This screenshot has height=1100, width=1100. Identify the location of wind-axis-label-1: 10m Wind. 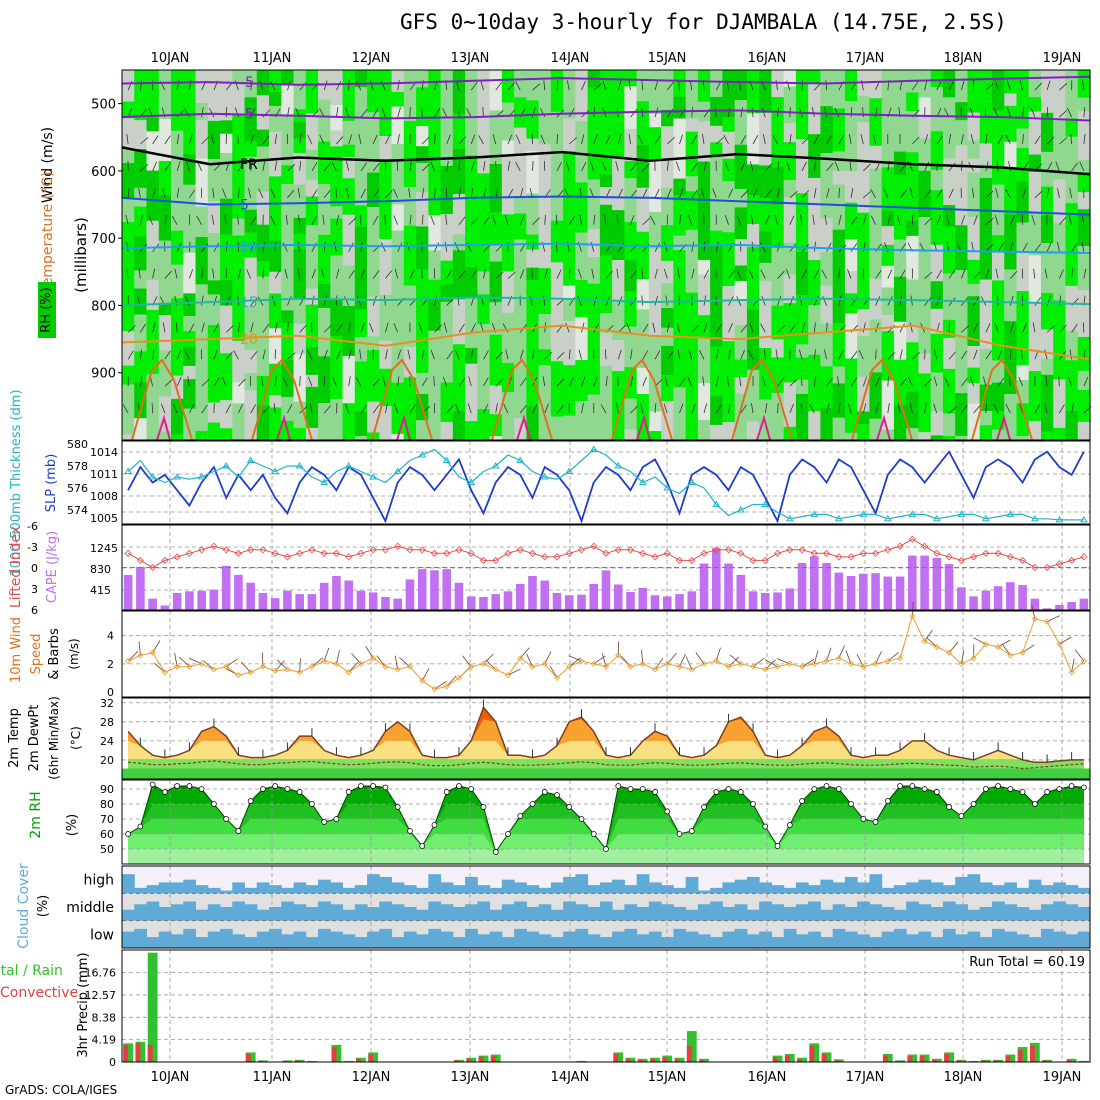
(16, 650).